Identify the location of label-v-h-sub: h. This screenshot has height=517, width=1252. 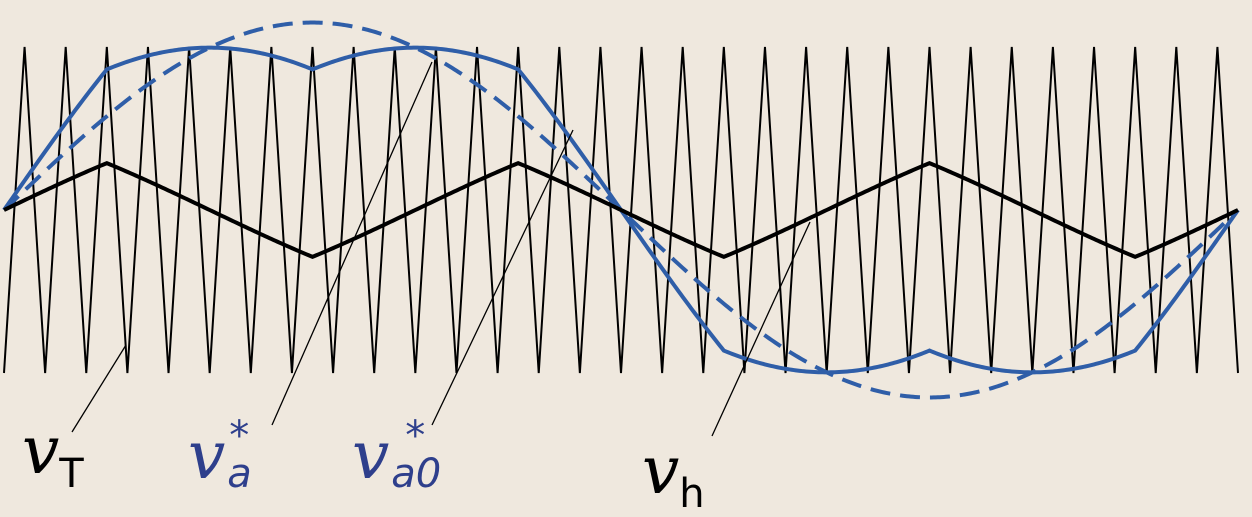
(692, 494).